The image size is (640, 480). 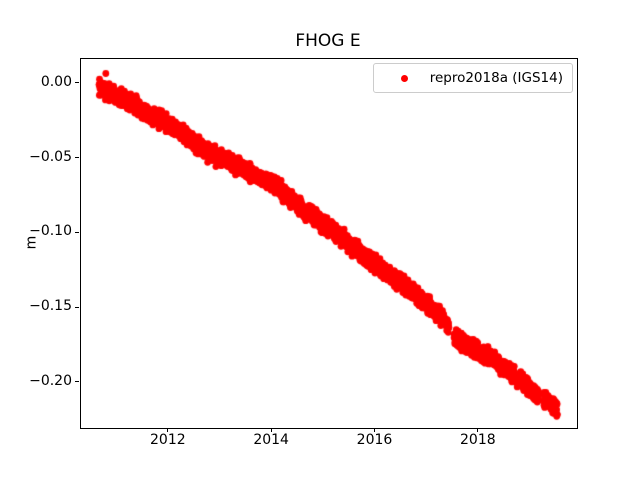 I want to click on legend: repro2018a (IGS14), so click(x=472, y=78).